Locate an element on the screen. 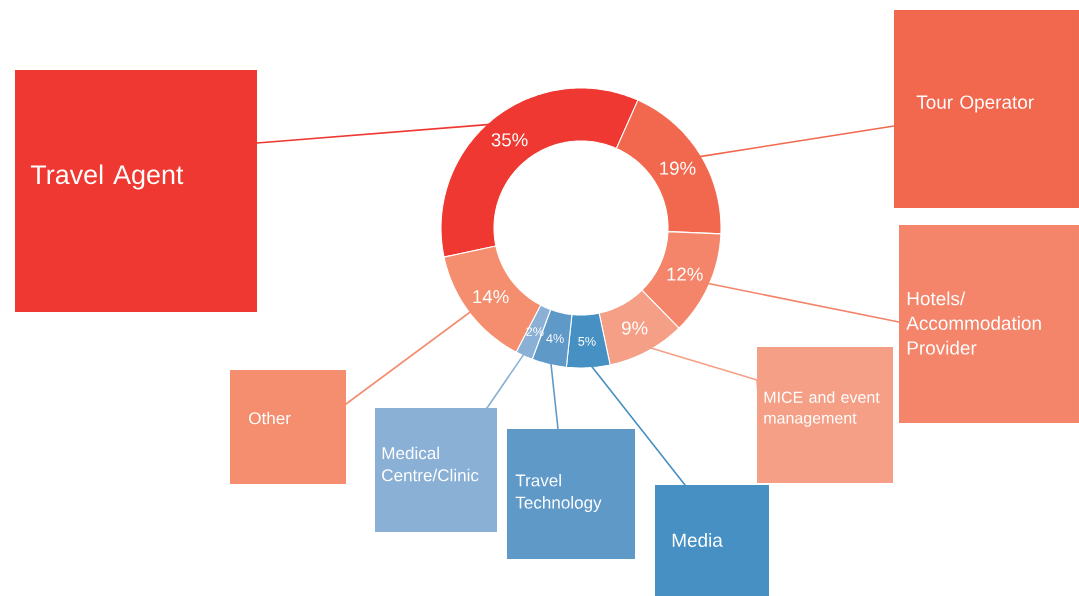 The height and width of the screenshot is (596, 1079). data-label: 4% is located at coordinates (555, 338).